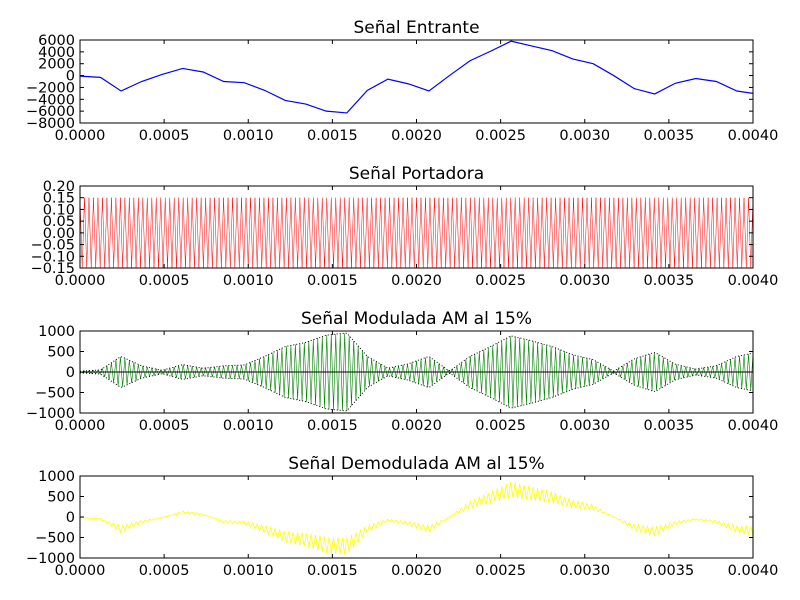  What do you see at coordinates (53, 269) in the screenshot?
I see `y-tick-label: −0.15` at bounding box center [53, 269].